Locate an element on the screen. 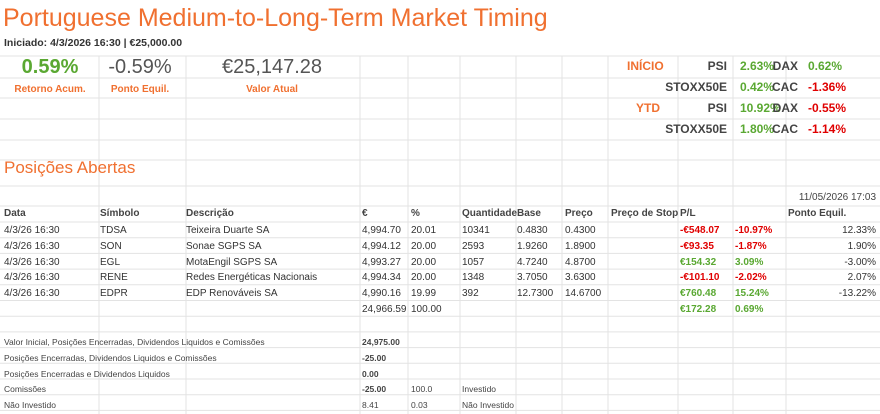 The image size is (880, 414). cell: -€101.10 is located at coordinates (700, 278).